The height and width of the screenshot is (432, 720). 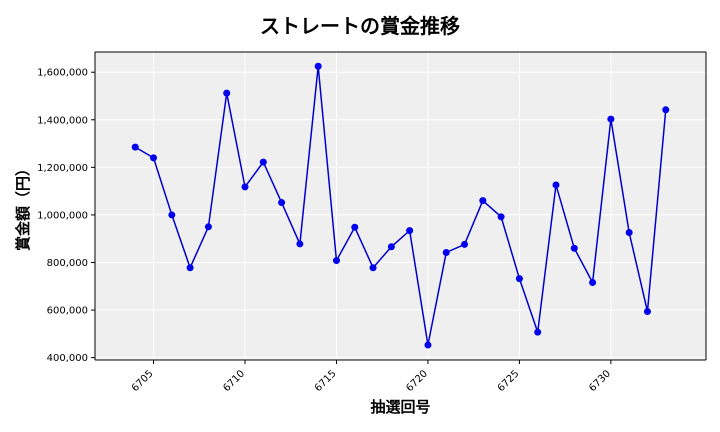 I want to click on x-tick-label: 6710, so click(x=234, y=381).